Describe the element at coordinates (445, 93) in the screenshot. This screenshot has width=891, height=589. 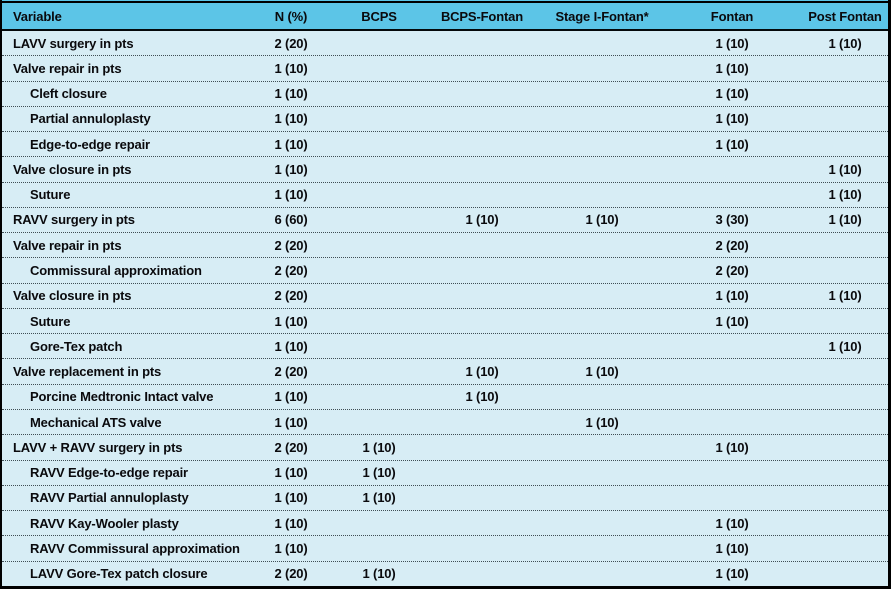
I see `table-row: Cleft closure 1 (10) 1 (10)` at that location.